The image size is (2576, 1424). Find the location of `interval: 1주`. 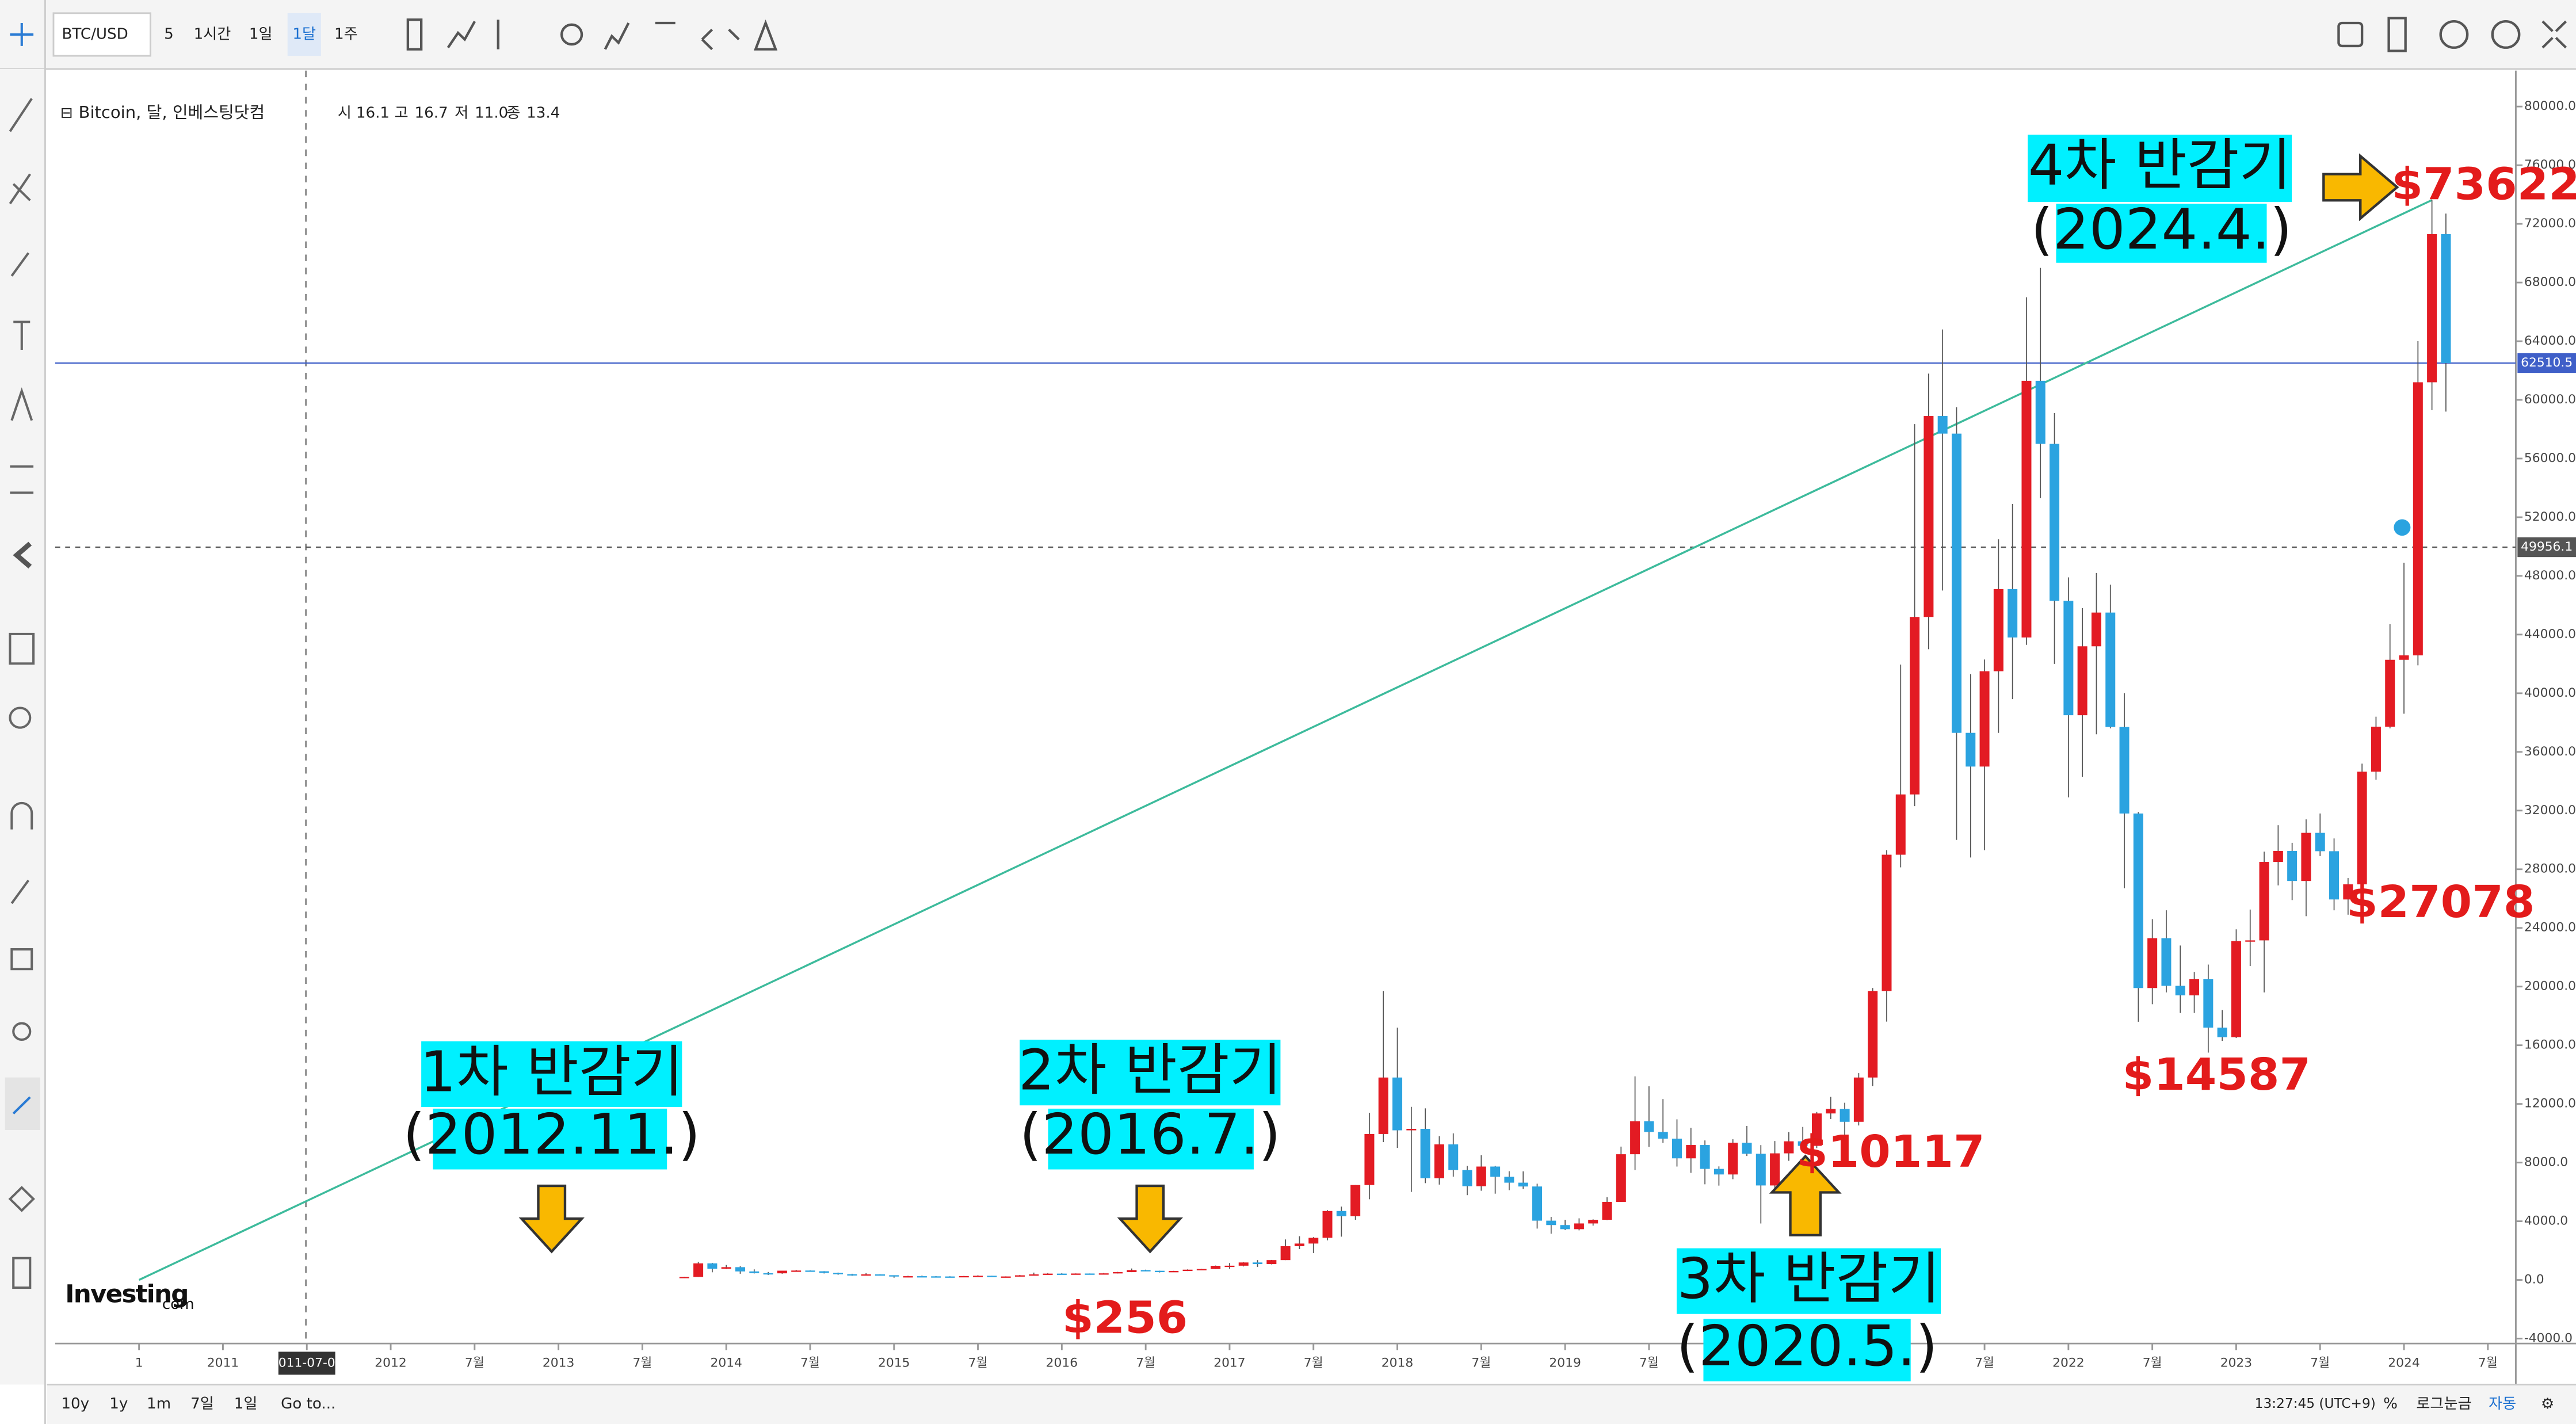

interval: 1주 is located at coordinates (346, 34).